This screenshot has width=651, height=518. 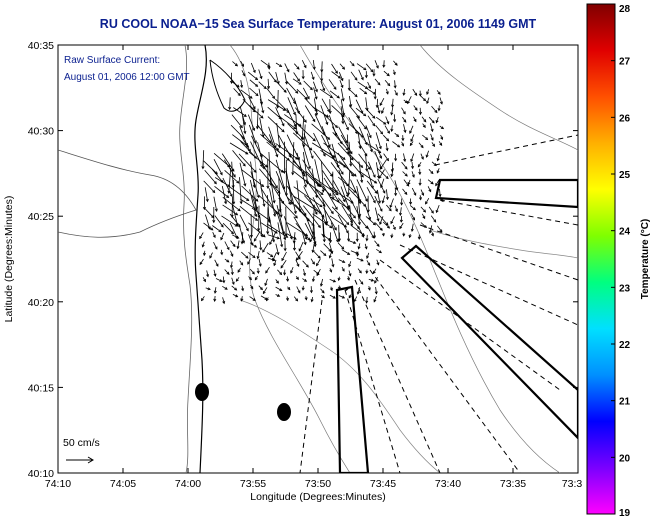 I want to click on x-tick-label: 73:55, so click(x=253, y=484).